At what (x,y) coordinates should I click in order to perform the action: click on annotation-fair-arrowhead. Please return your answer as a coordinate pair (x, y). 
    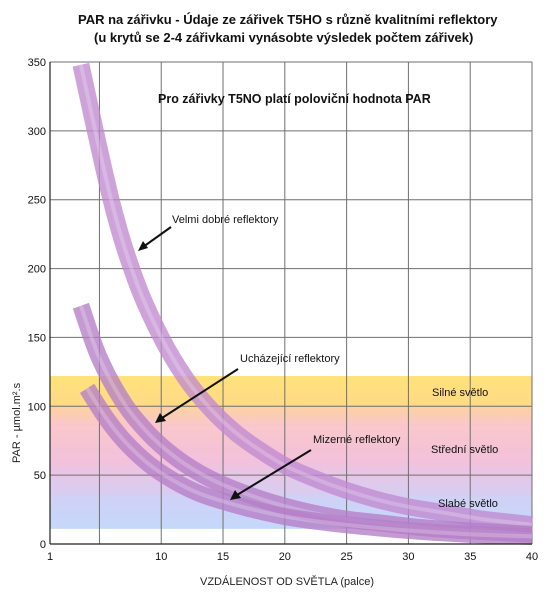
    Looking at the image, I should click on (160, 418).